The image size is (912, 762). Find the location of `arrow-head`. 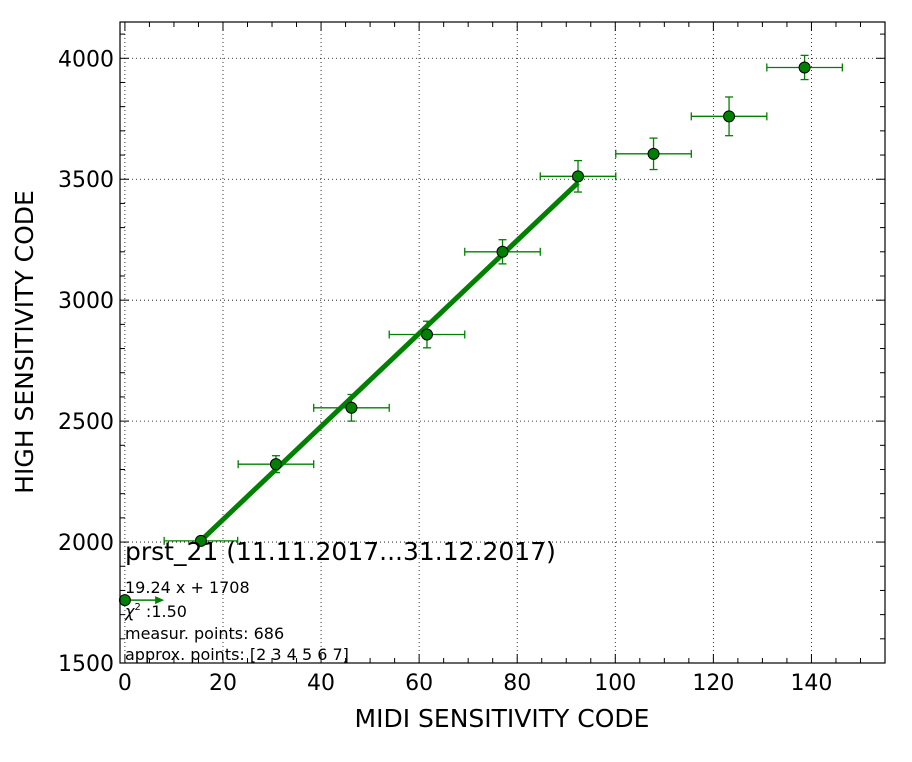

arrow-head is located at coordinates (160, 600).